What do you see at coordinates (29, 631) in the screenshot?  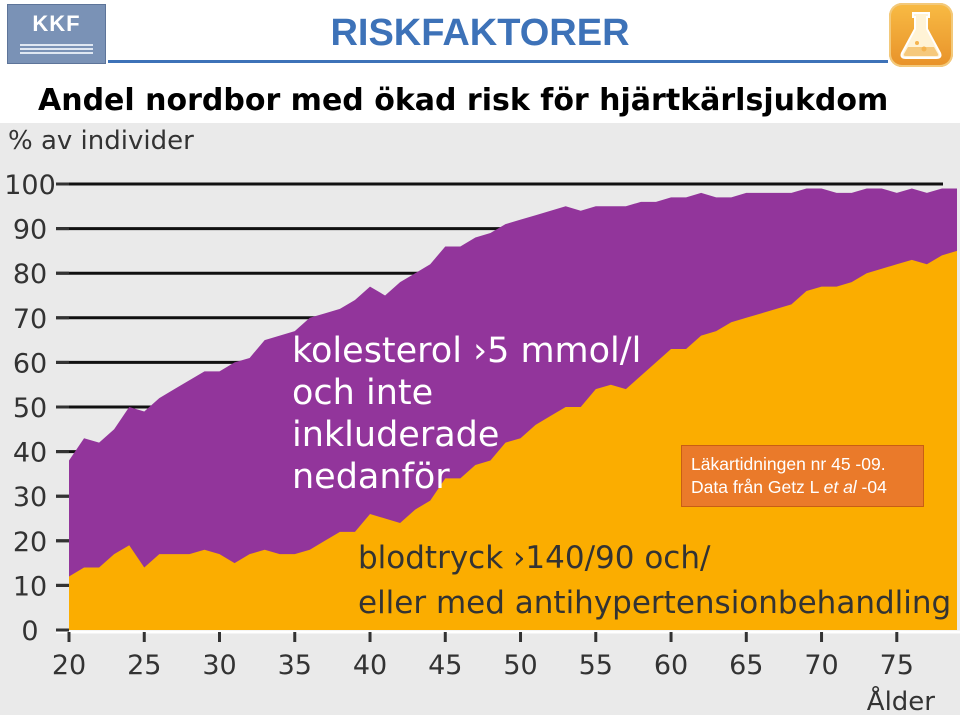 I see `y-tick-label: 0` at bounding box center [29, 631].